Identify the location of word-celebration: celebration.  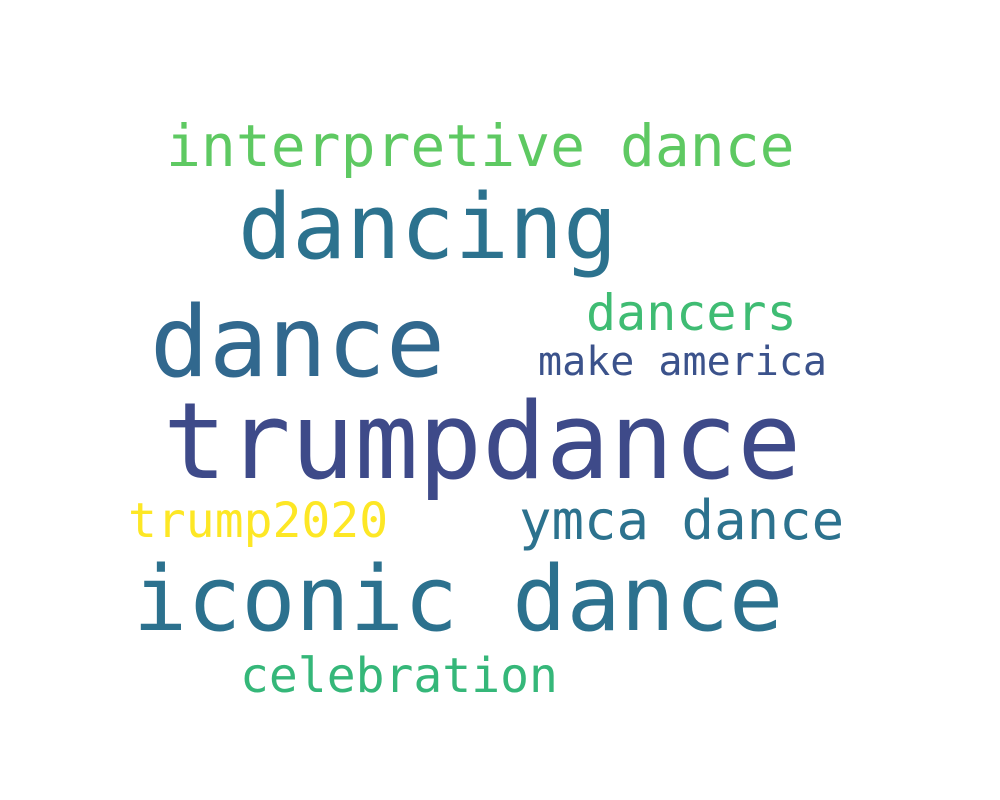
(399, 676).